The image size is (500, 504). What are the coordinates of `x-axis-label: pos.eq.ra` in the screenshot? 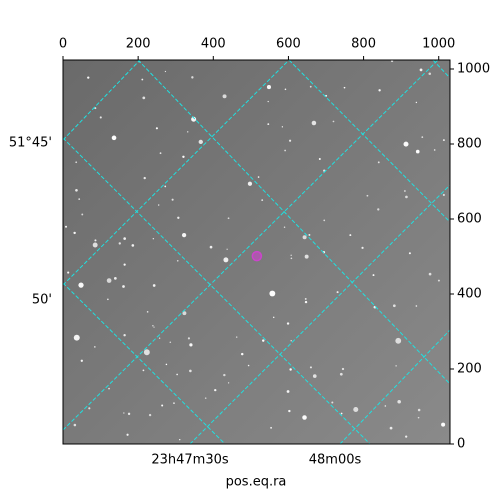 It's located at (256, 482).